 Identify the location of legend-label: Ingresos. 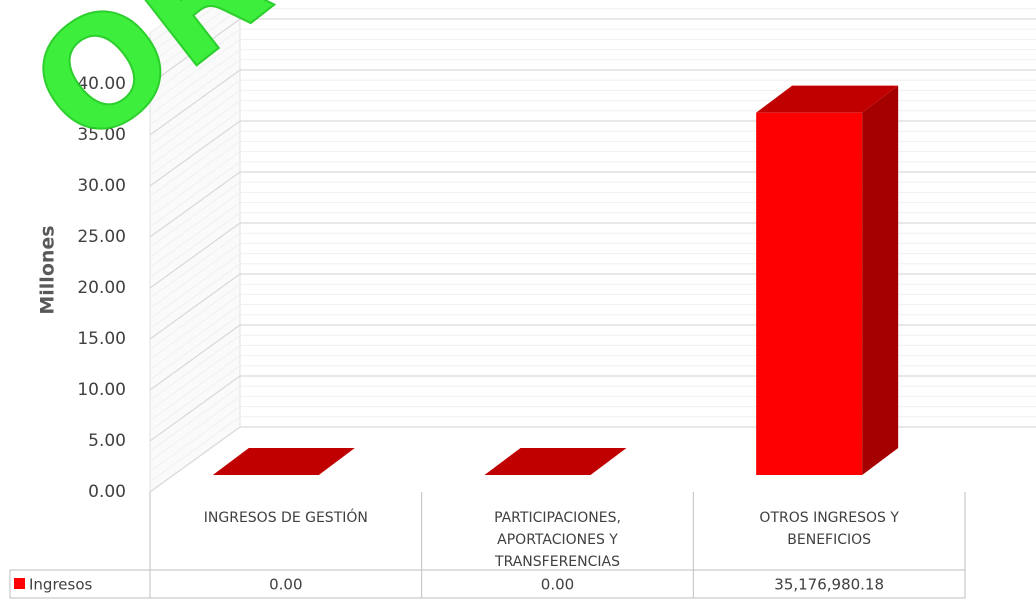
(61, 585).